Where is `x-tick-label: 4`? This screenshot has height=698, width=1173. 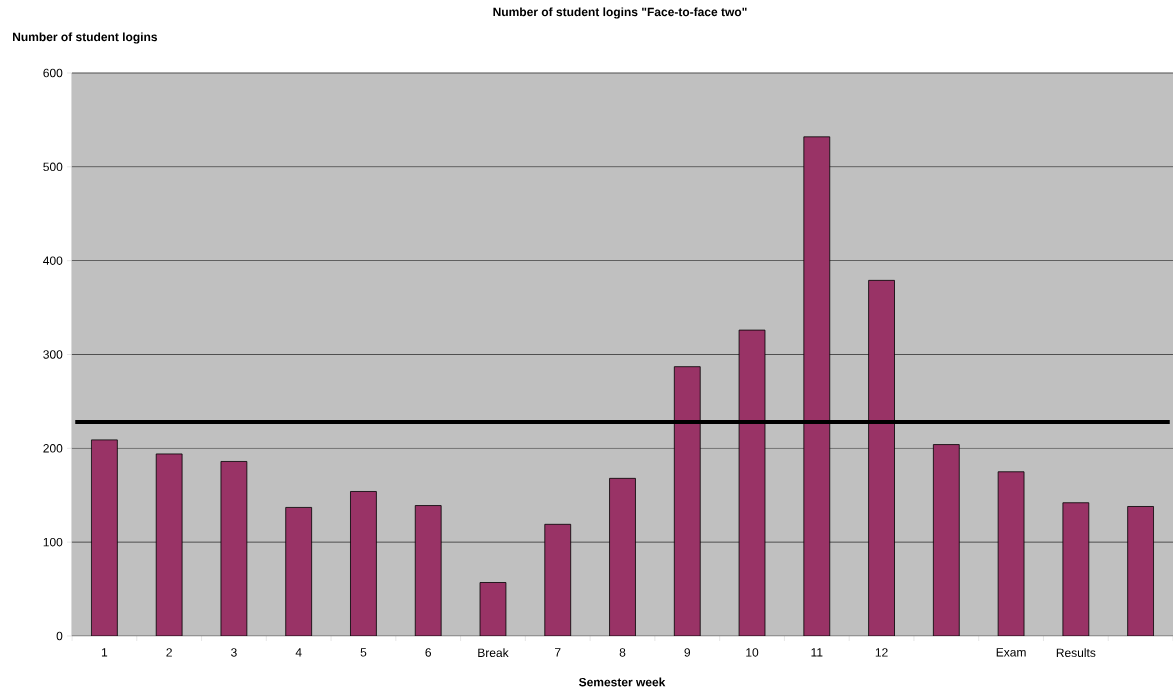 x-tick-label: 4 is located at coordinates (298, 652).